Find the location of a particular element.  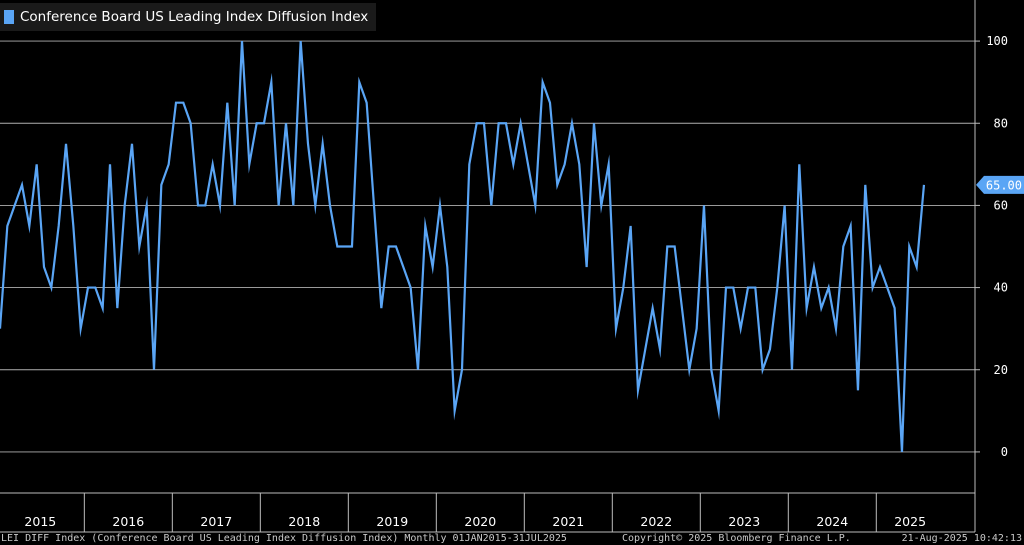

y-tick-label: 0 is located at coordinates (1004, 452).